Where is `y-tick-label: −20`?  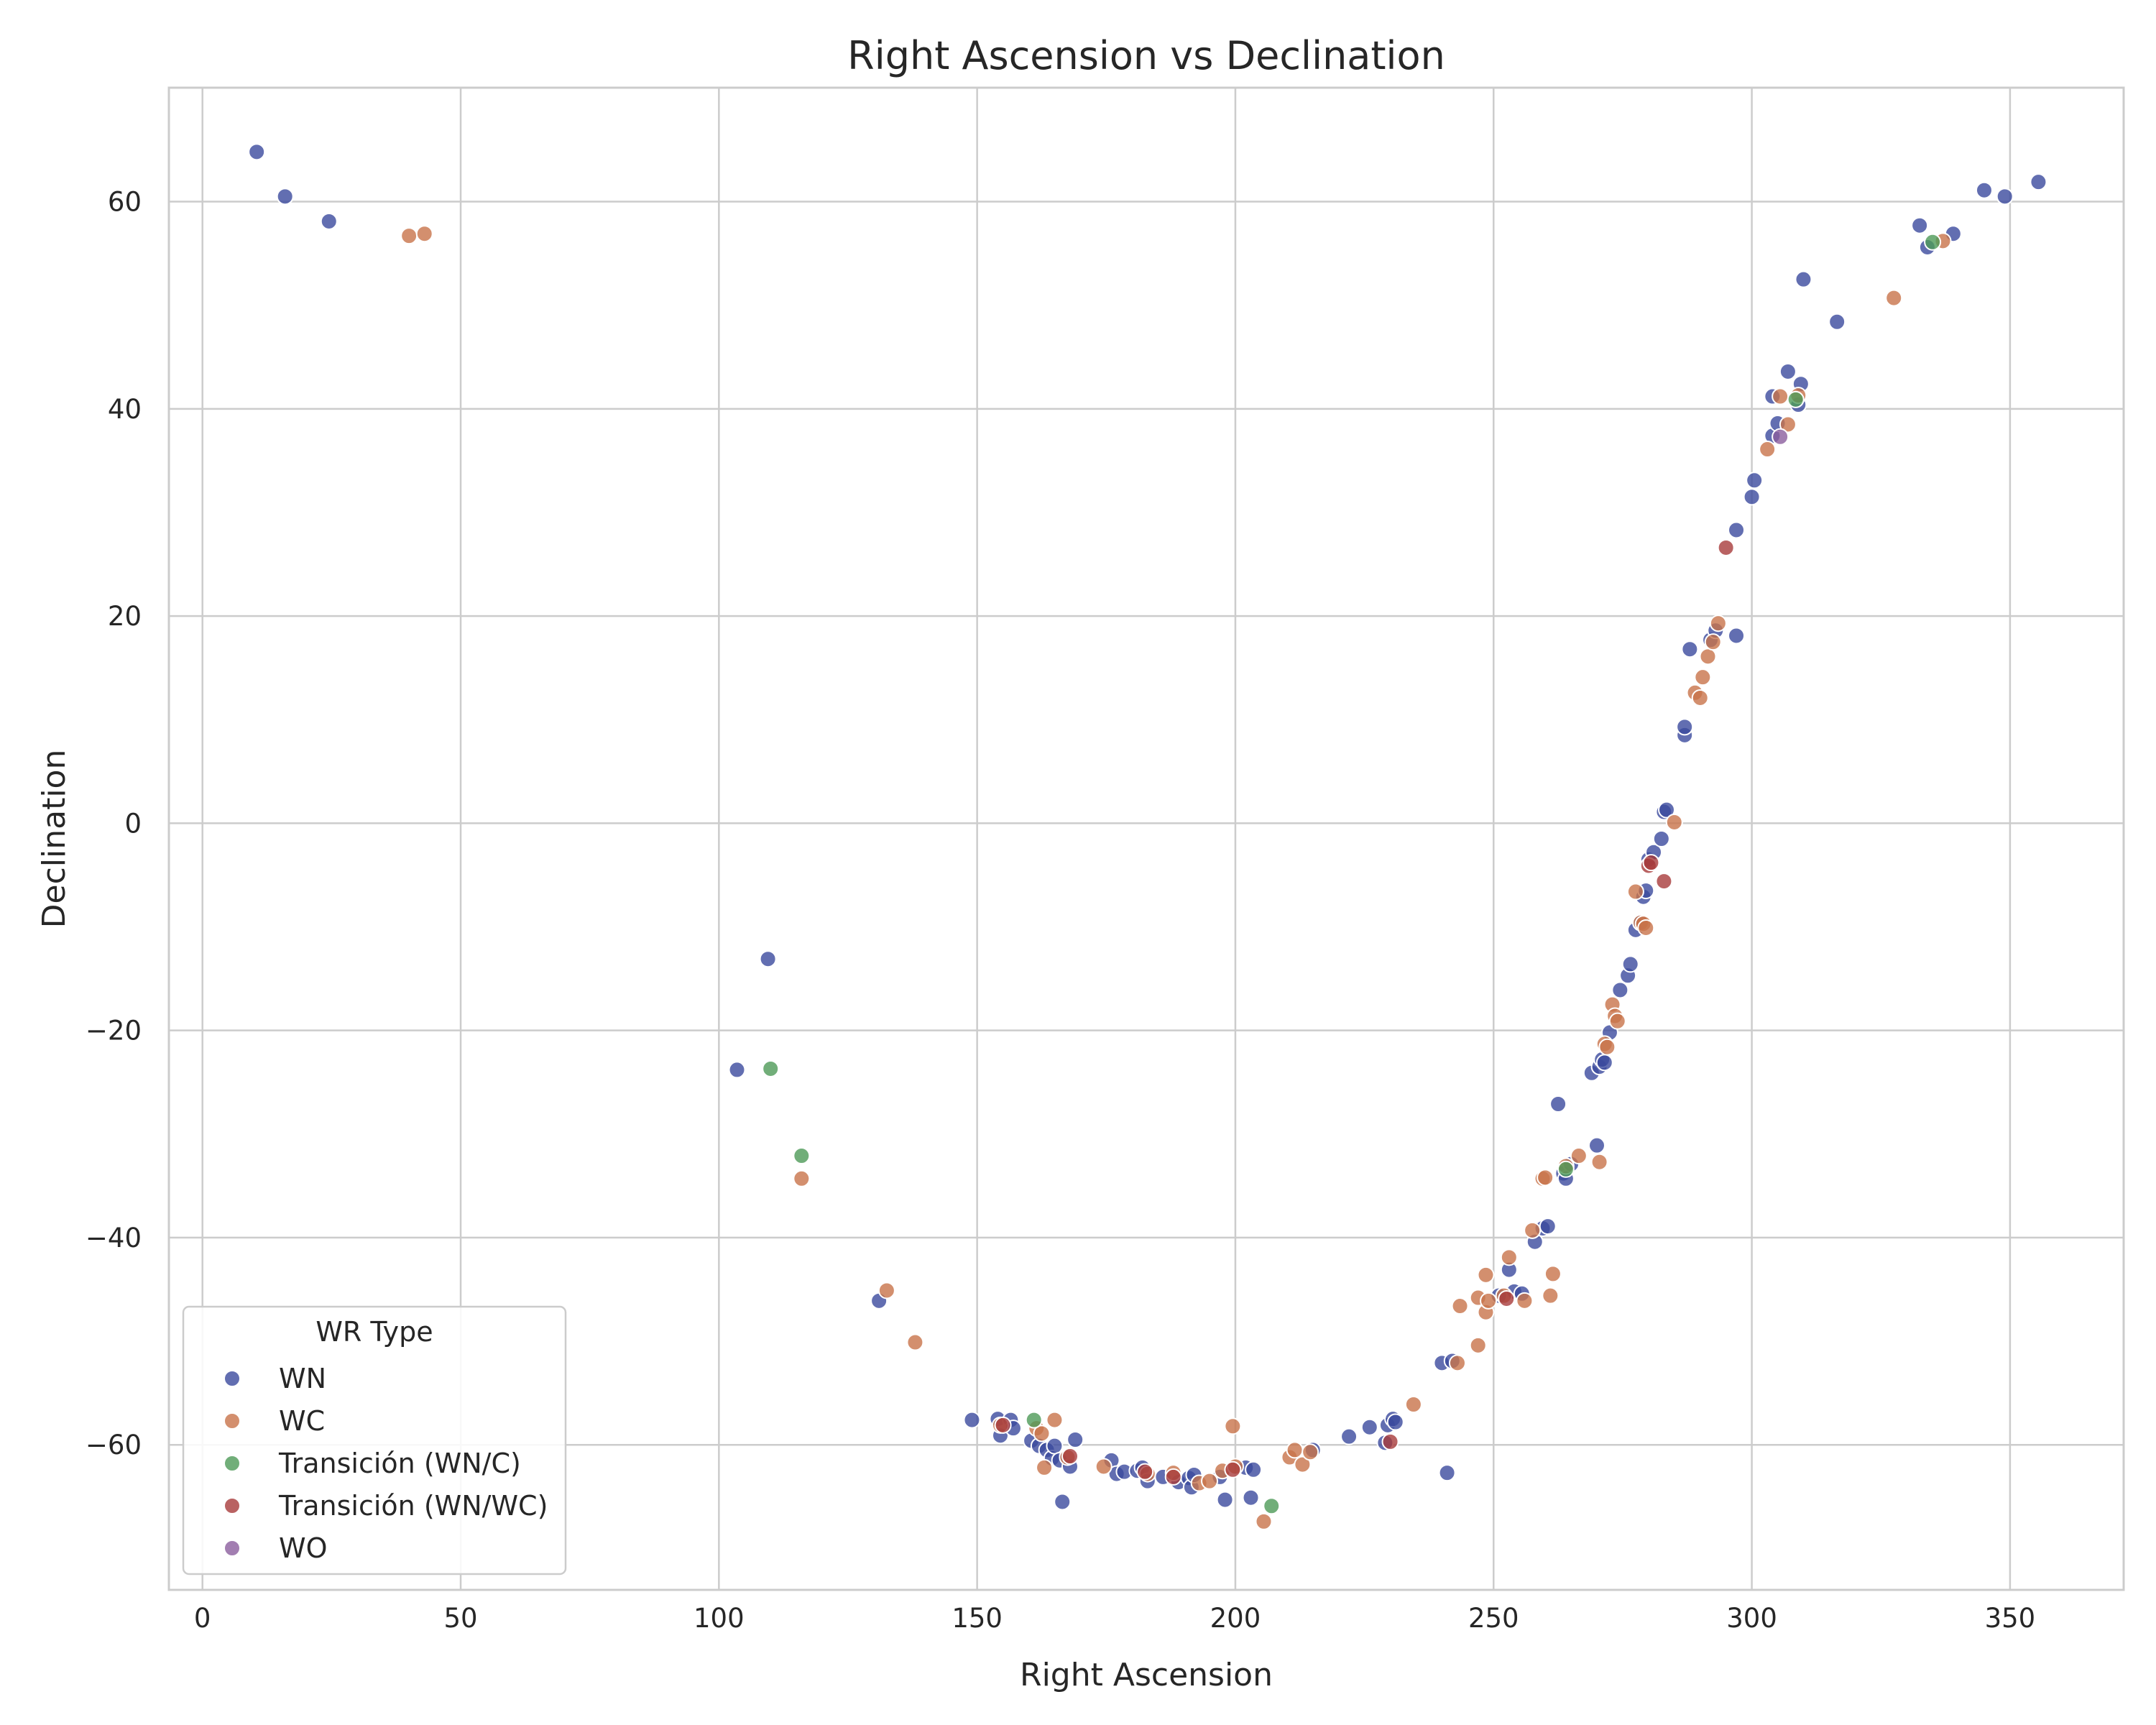 y-tick-label: −20 is located at coordinates (114, 1031).